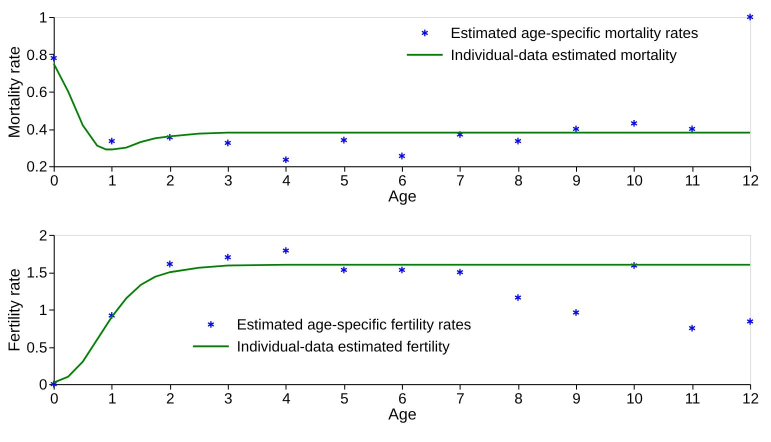  Describe the element at coordinates (15, 310) in the screenshot. I see `y-axis-title: Fertility rate` at that location.